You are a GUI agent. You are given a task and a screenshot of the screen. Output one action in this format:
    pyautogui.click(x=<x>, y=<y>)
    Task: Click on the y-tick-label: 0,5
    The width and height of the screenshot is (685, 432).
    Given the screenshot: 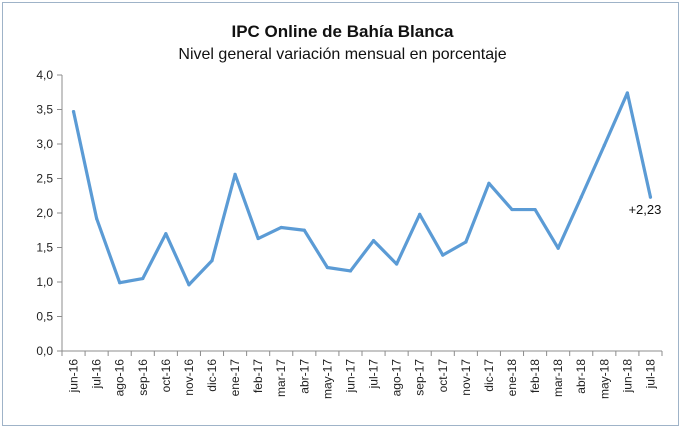 What is the action you would take?
    pyautogui.click(x=44, y=317)
    